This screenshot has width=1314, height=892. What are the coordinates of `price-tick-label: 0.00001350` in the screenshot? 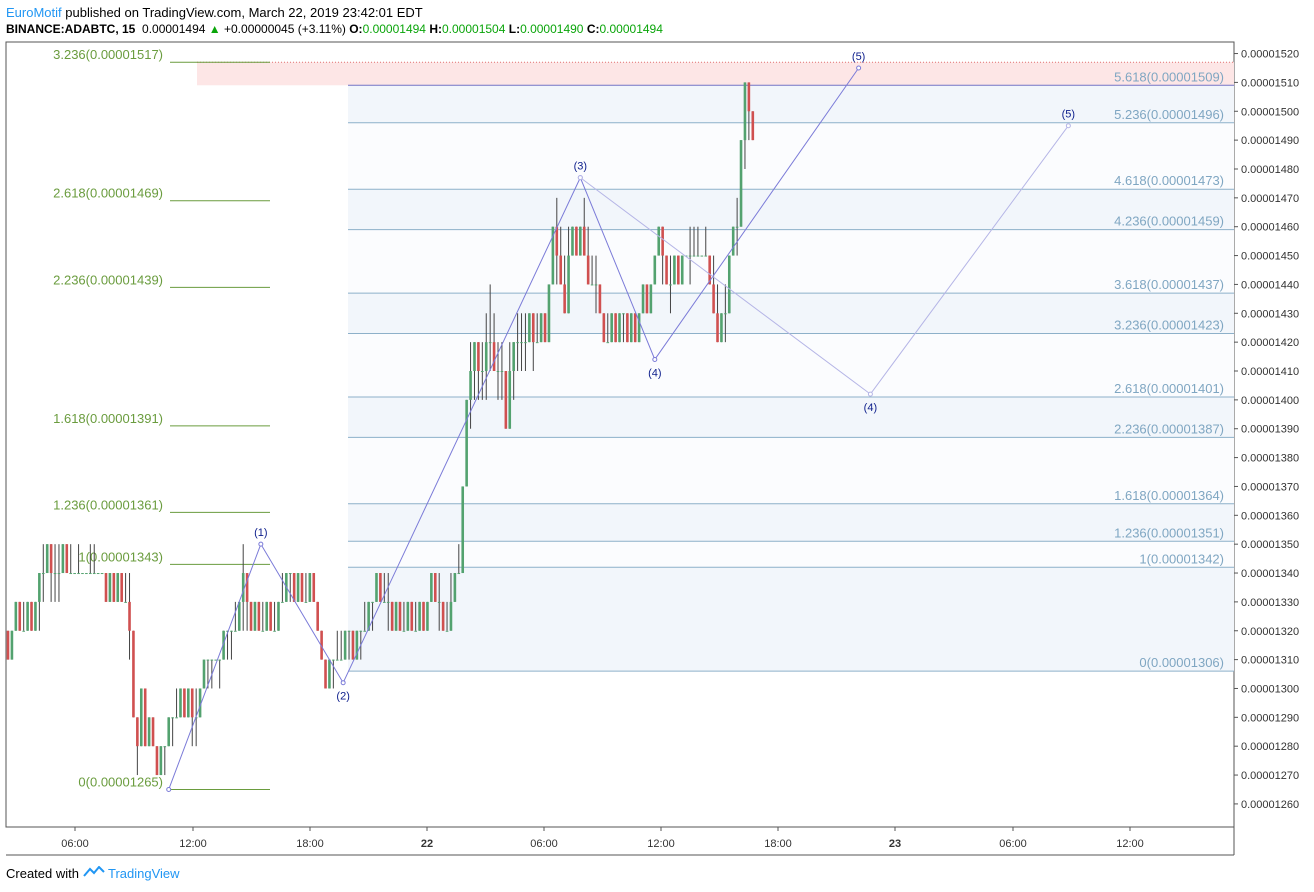 It's located at (1270, 545).